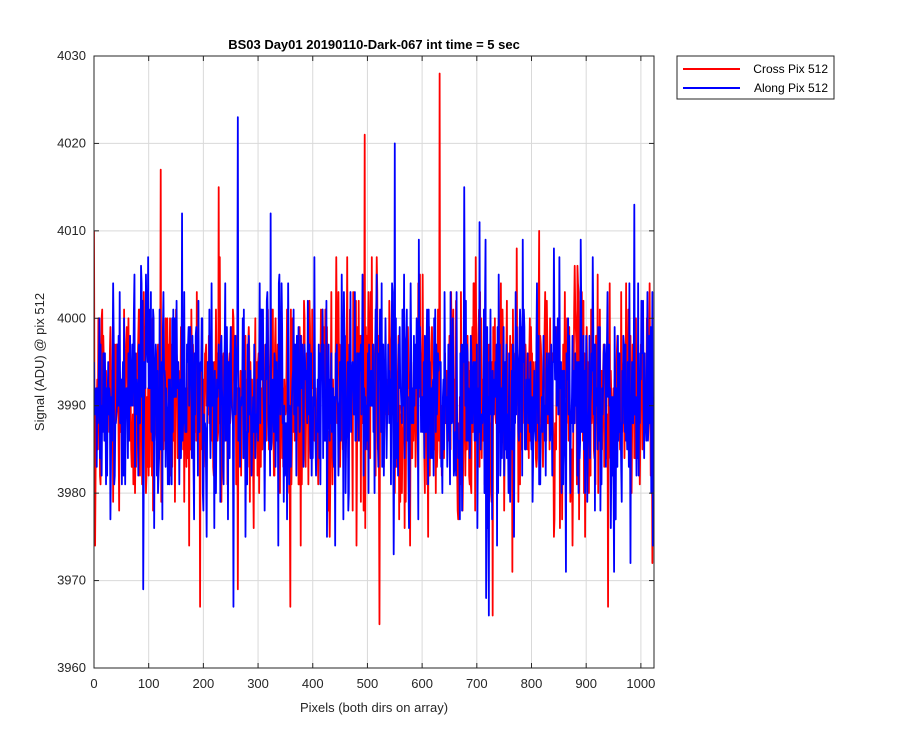 The height and width of the screenshot is (750, 900). I want to click on x-tick-label: 300, so click(258, 683).